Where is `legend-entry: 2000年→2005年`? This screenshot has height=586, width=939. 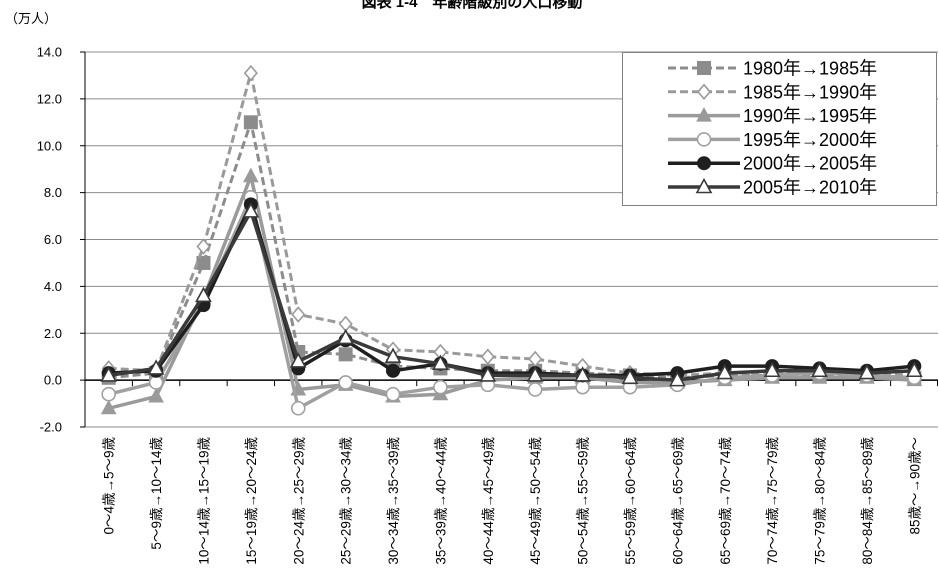 legend-entry: 2000年→2005年 is located at coordinates (772, 164).